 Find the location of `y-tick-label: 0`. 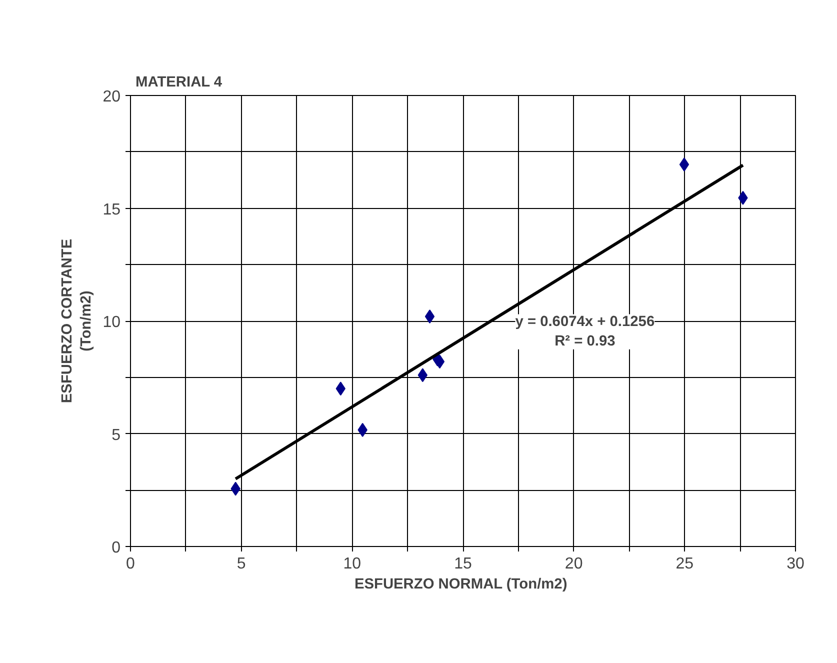

y-tick-label: 0 is located at coordinates (116, 548).